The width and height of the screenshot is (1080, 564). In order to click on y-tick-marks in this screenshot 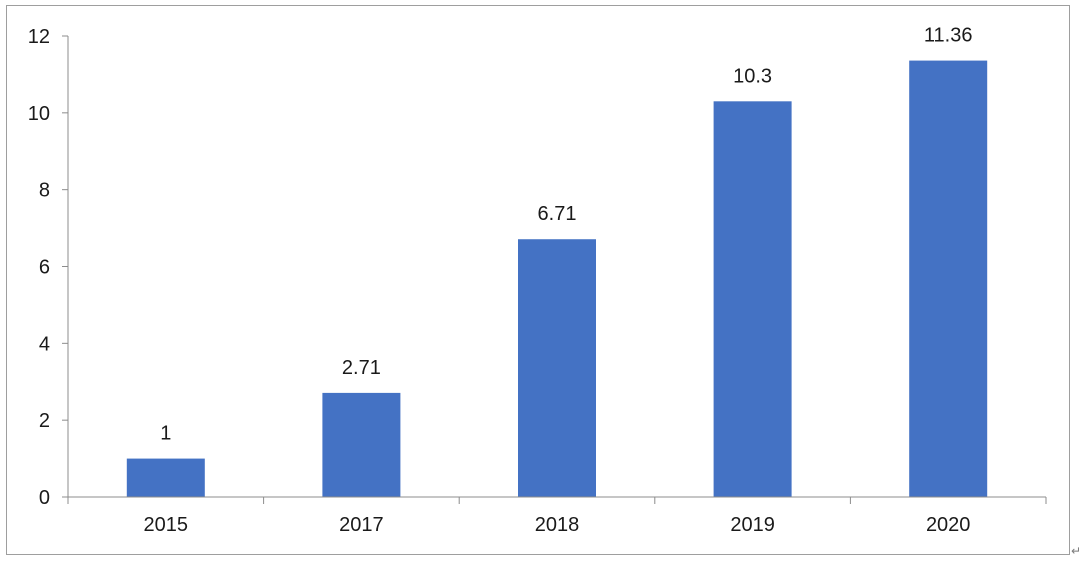, I will do `click(65, 266)`.